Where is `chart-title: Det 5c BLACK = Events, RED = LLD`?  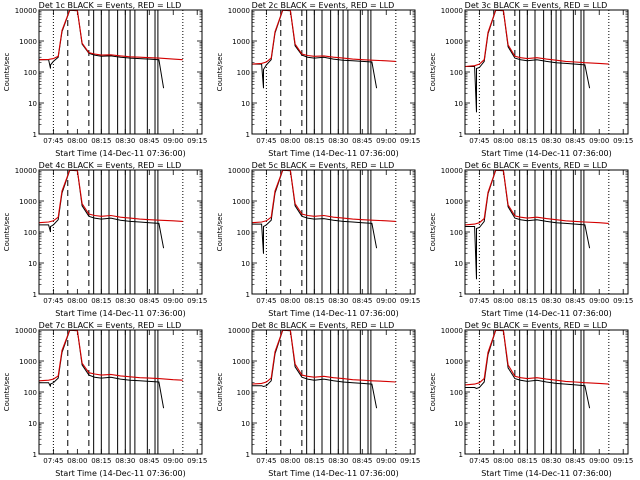 chart-title: Det 5c BLACK = Events, RED = LLD is located at coordinates (323, 165).